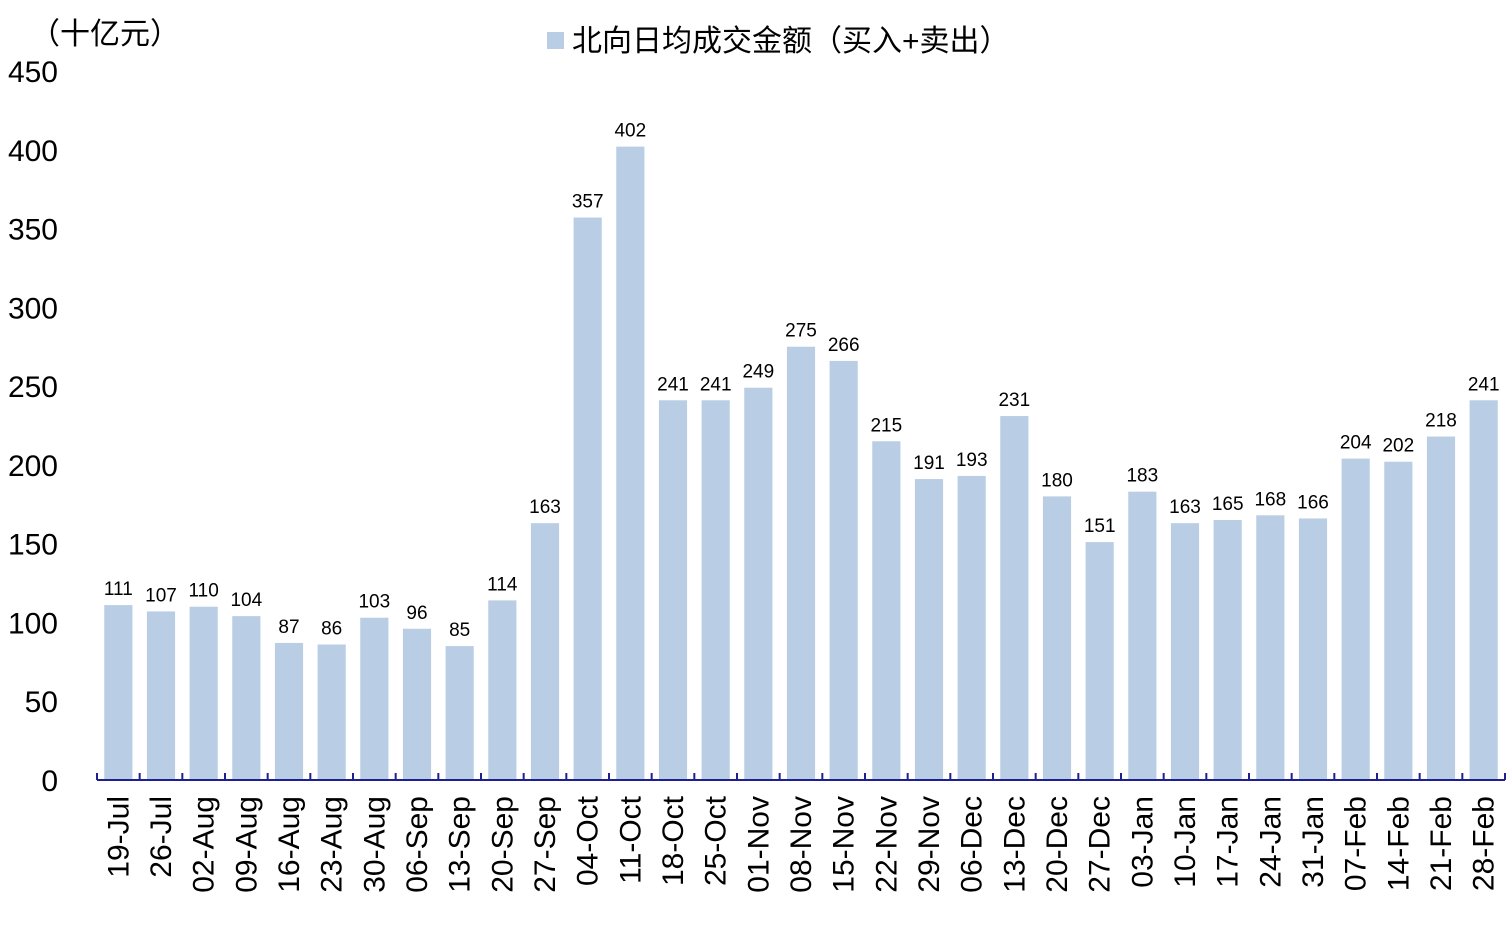 The height and width of the screenshot is (926, 1509). Describe the element at coordinates (33, 72) in the screenshot. I see `y-tick-label: 450` at that location.